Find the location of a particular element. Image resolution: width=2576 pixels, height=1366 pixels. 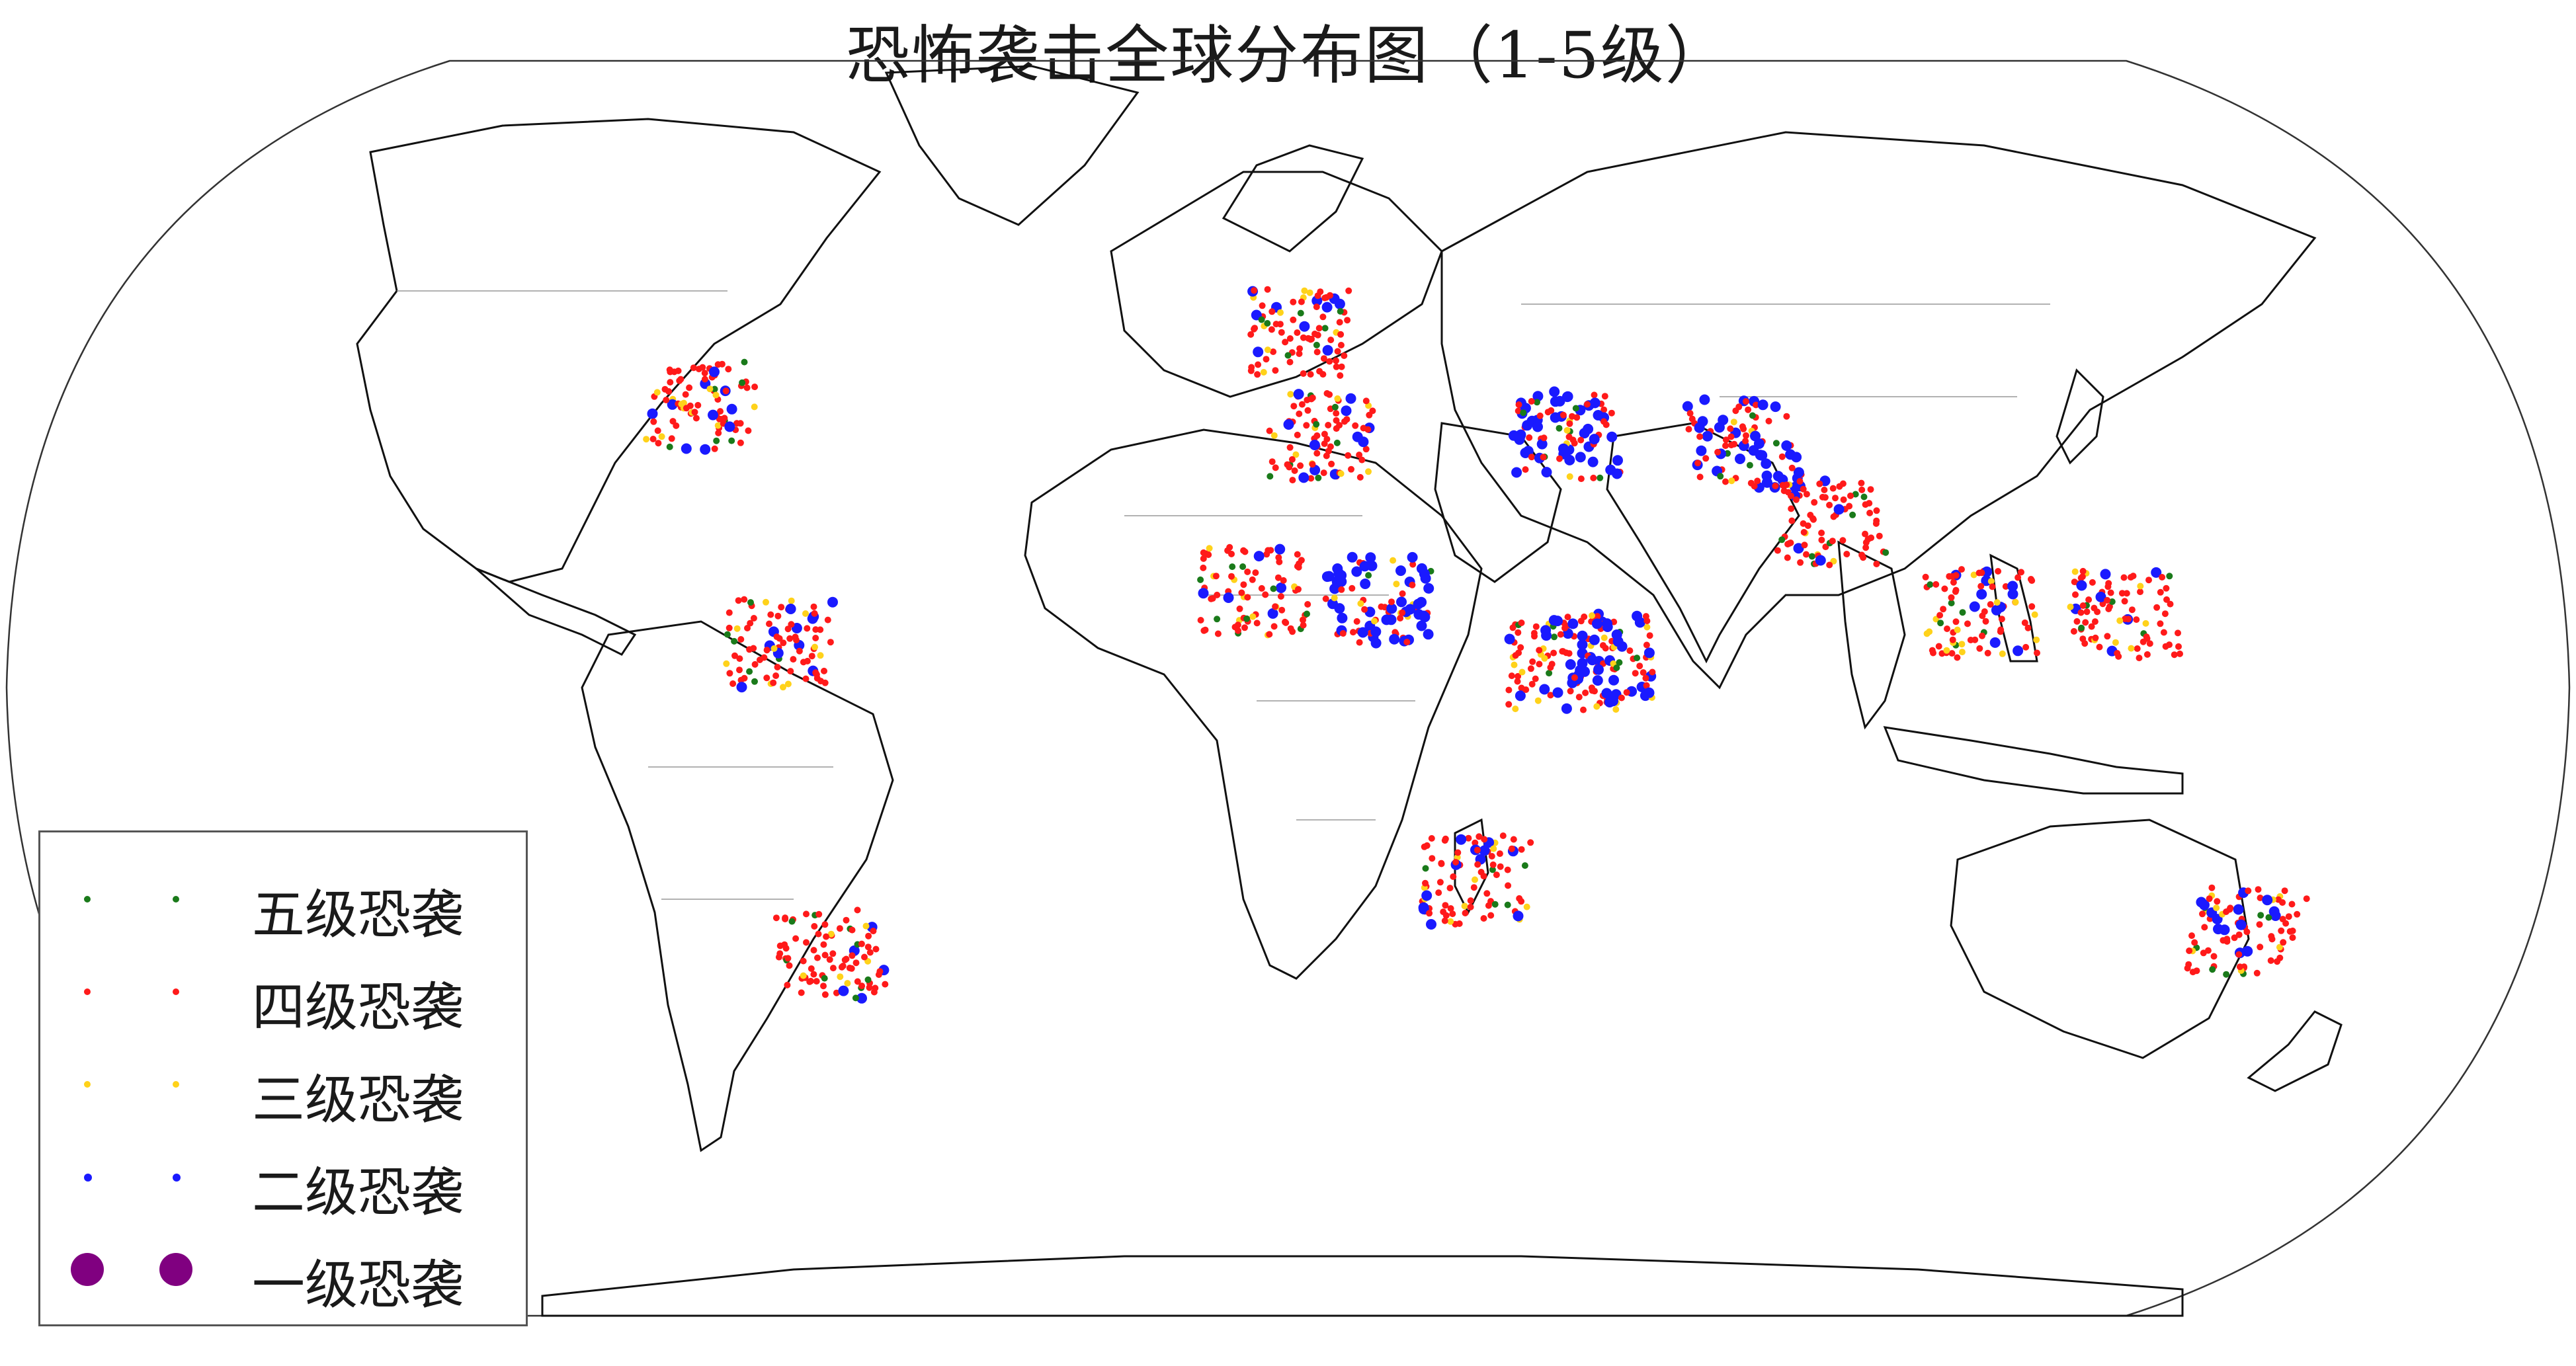

north-america-outline is located at coordinates (619, 350).